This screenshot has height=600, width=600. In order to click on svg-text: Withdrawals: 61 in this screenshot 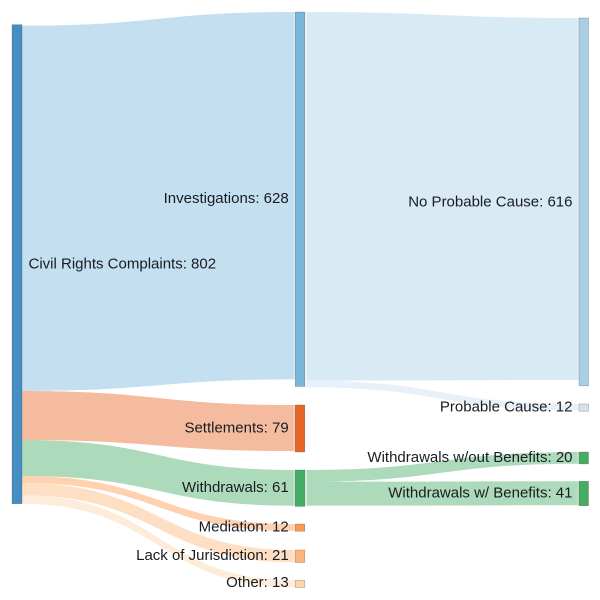, I will do `click(235, 487)`.